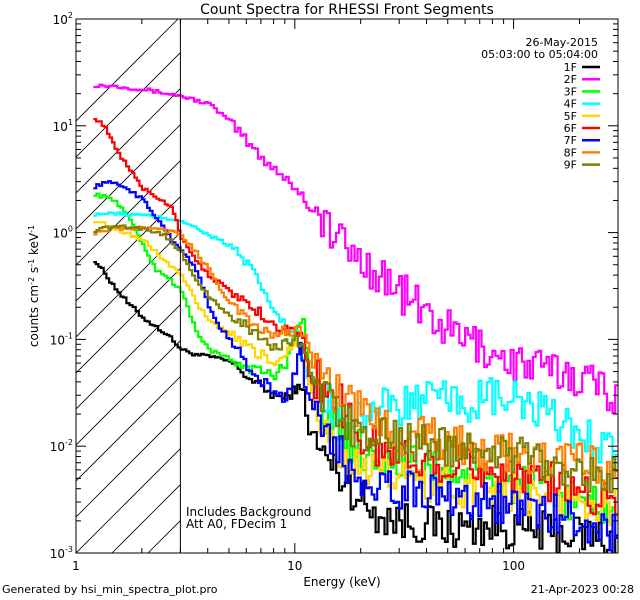  Describe the element at coordinates (570, 79) in the screenshot. I see `legend-label-2f: 2F` at that location.